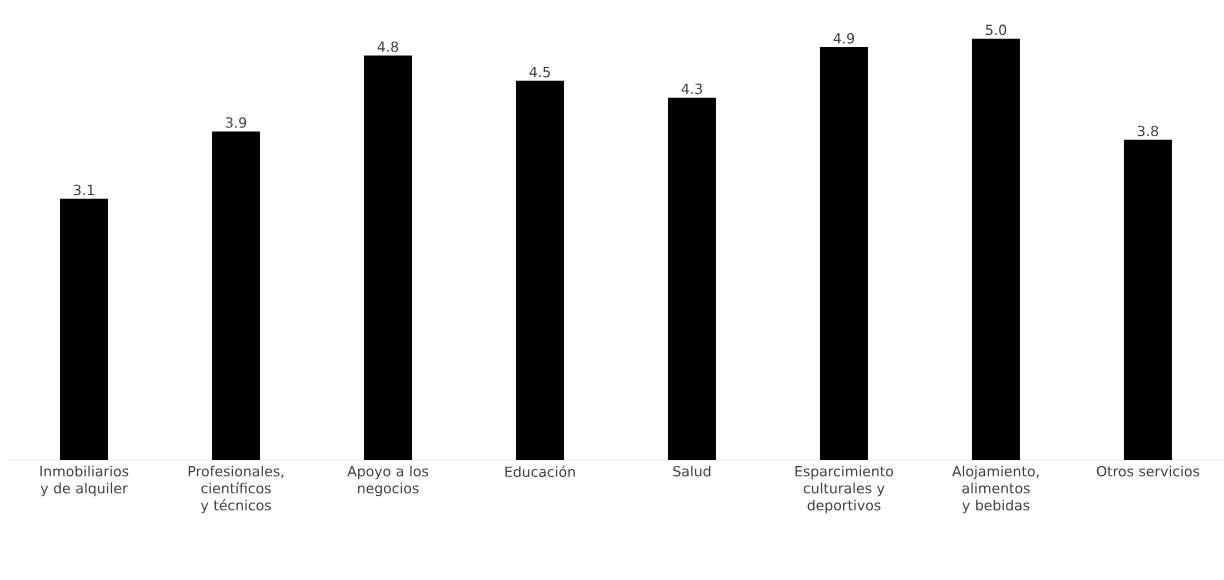 Image resolution: width=1224 pixels, height=580 pixels. Describe the element at coordinates (83, 190) in the screenshot. I see `data-label: 3.1` at that location.